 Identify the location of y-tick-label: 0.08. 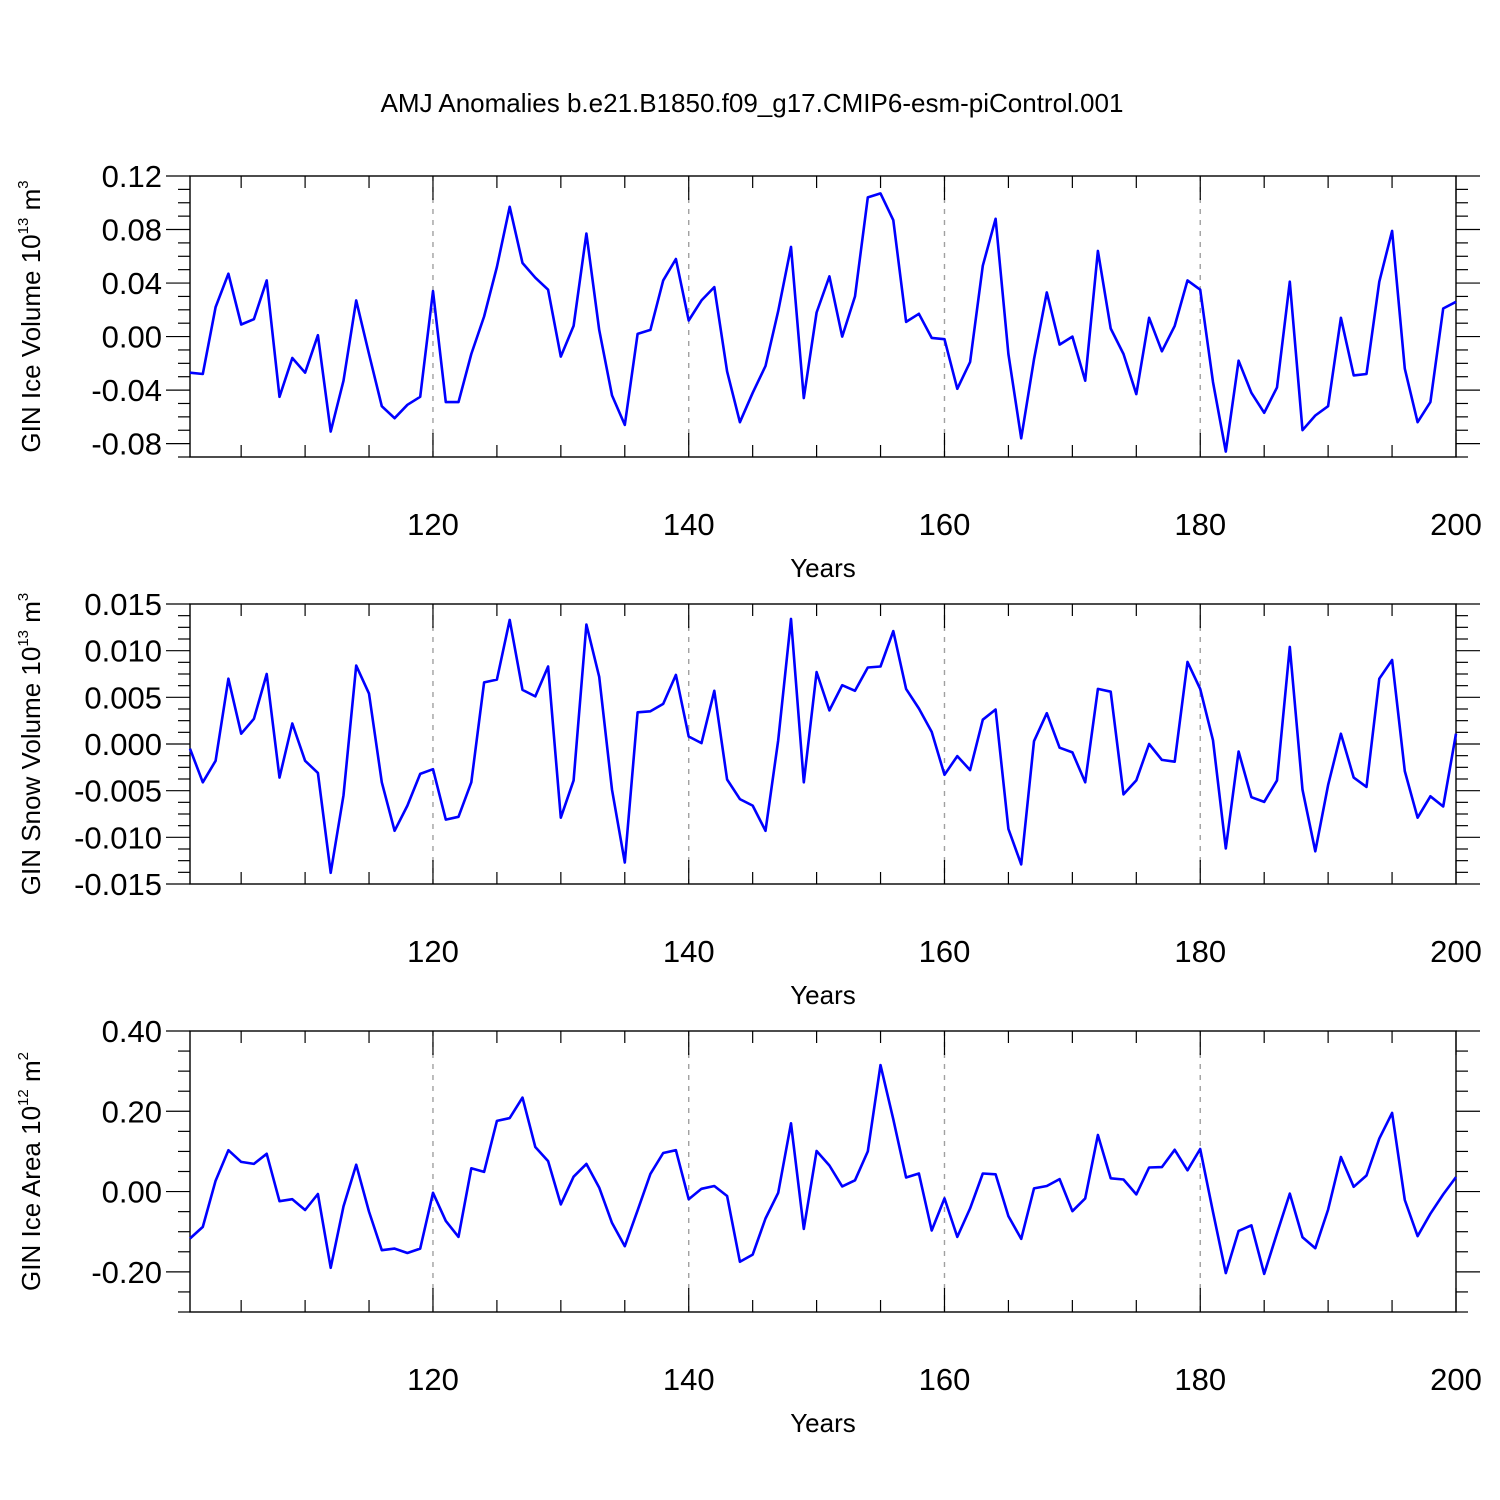
(132, 230).